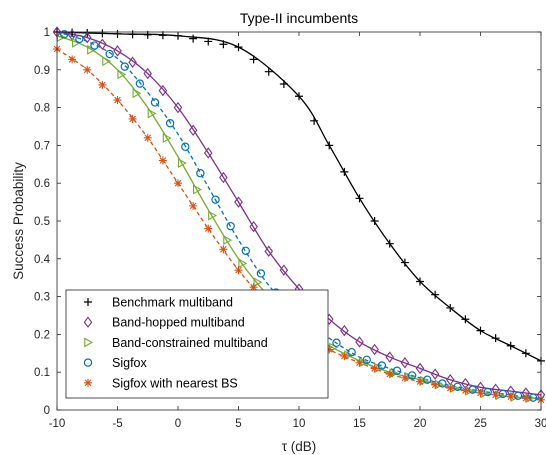 This screenshot has height=455, width=546. I want to click on y-tick-label: 0.7, so click(42, 146).